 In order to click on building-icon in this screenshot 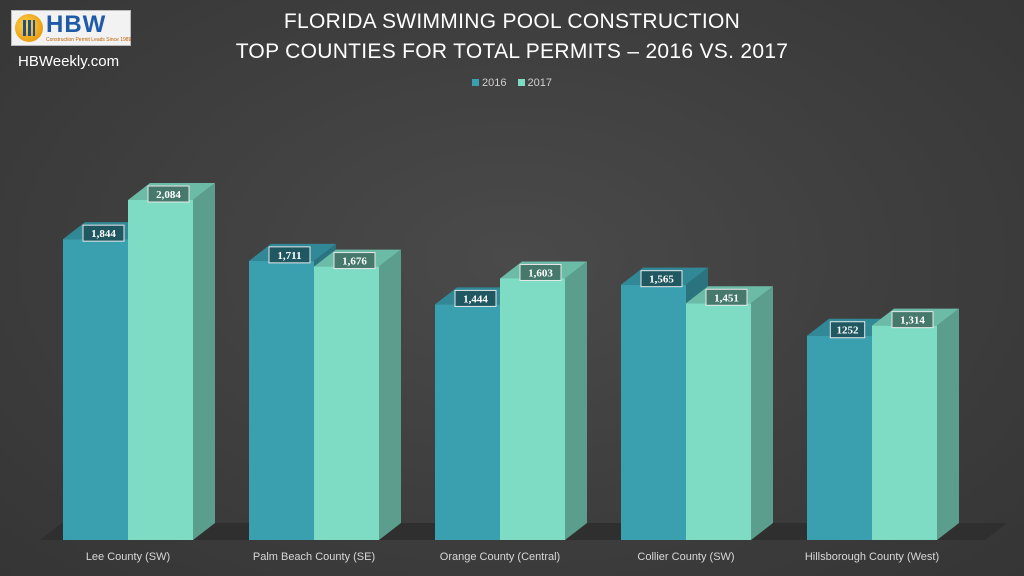, I will do `click(29, 28)`.